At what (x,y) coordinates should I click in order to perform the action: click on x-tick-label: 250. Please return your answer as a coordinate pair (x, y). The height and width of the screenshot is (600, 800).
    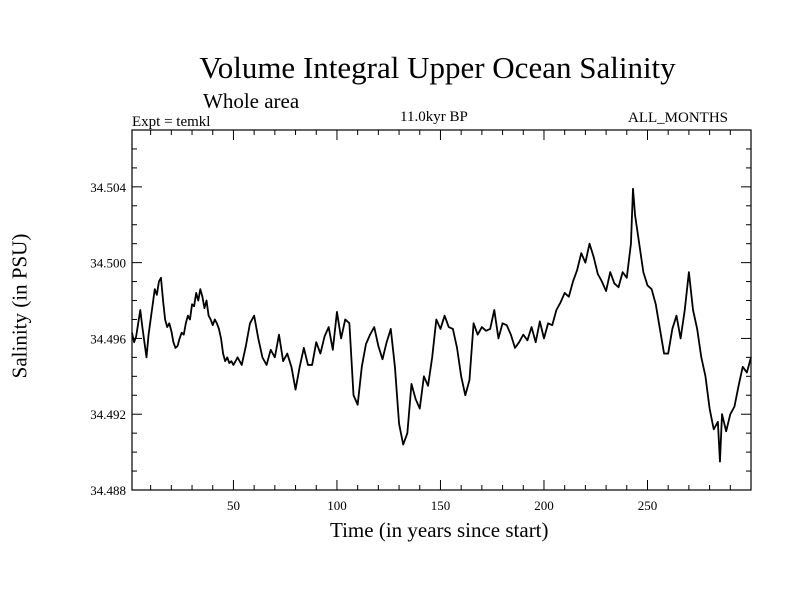
    Looking at the image, I should click on (648, 505).